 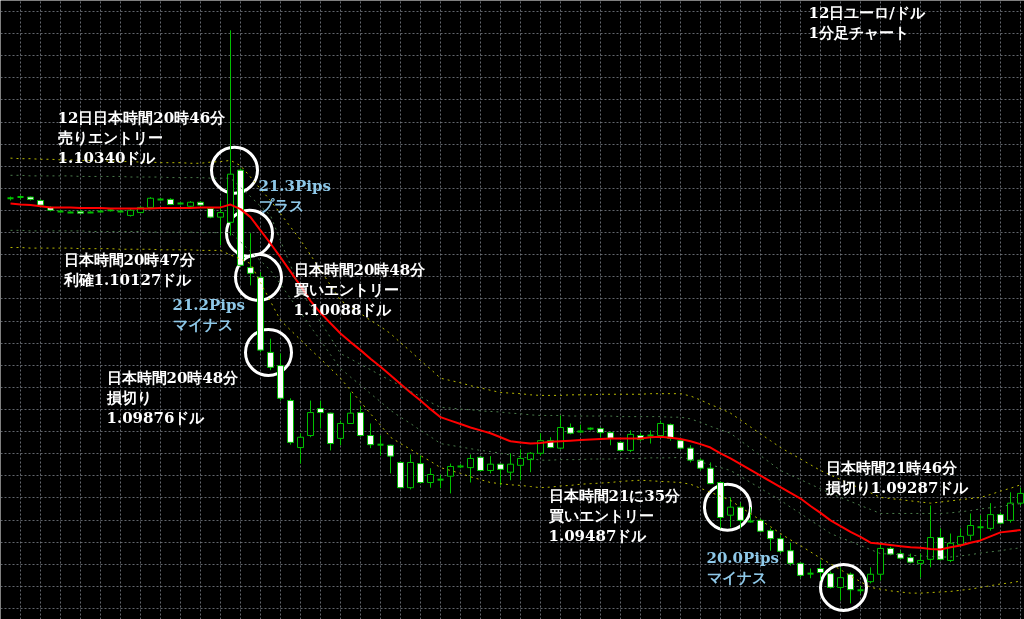 What do you see at coordinates (208, 314) in the screenshot?
I see `annotation: 21.2Pipsマイナス` at bounding box center [208, 314].